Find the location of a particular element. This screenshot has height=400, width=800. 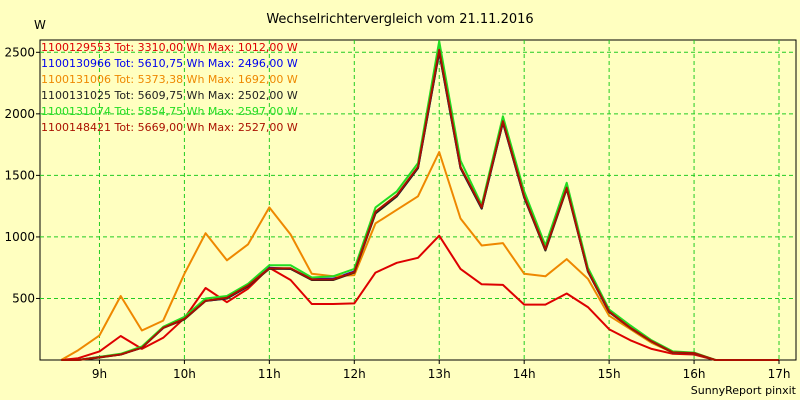

footer-credit: SunnyReport pinxit is located at coordinates (744, 390).